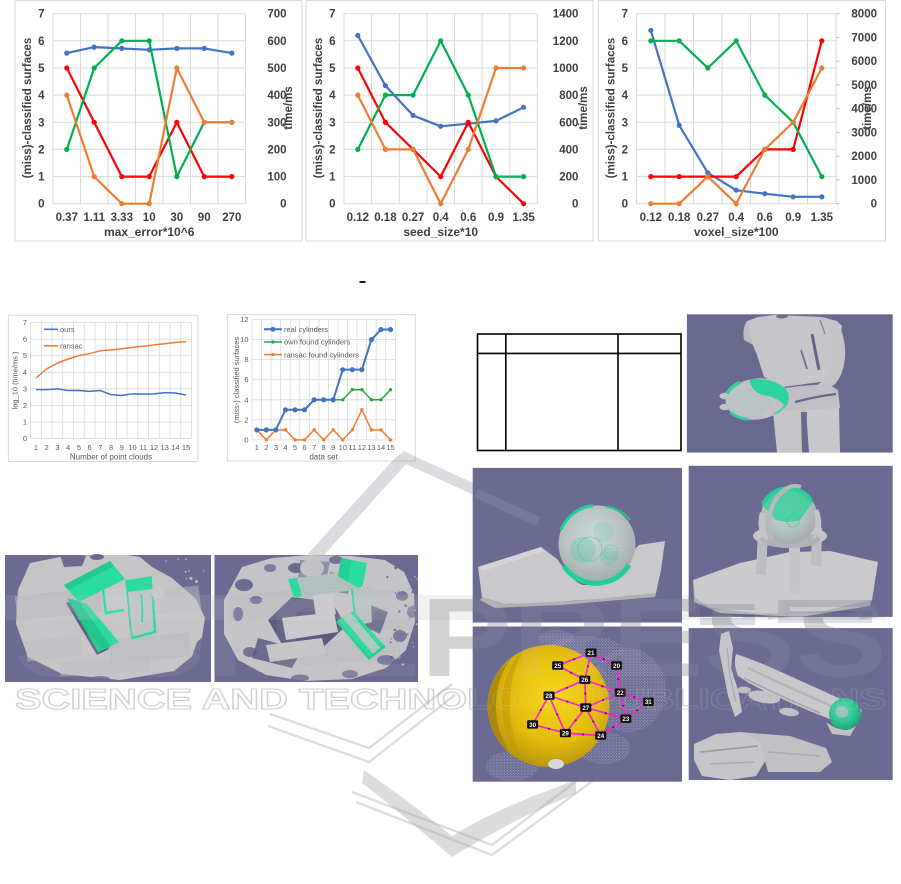  What do you see at coordinates (15, 380) in the screenshot?
I see `svg-text: log_10 (time/ms )` at bounding box center [15, 380].